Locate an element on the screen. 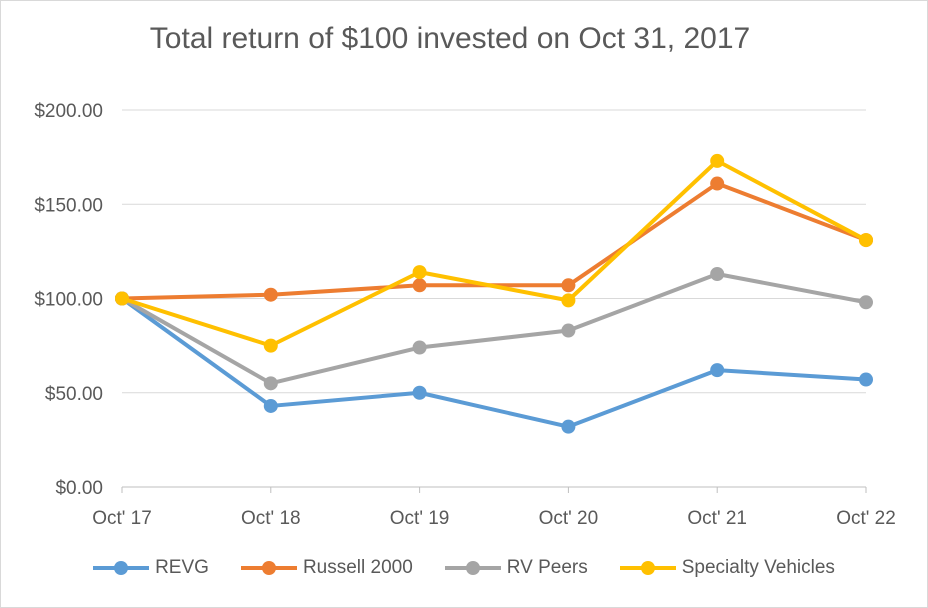  legend-item-russell-2000: Russell 2000 is located at coordinates (326, 568).